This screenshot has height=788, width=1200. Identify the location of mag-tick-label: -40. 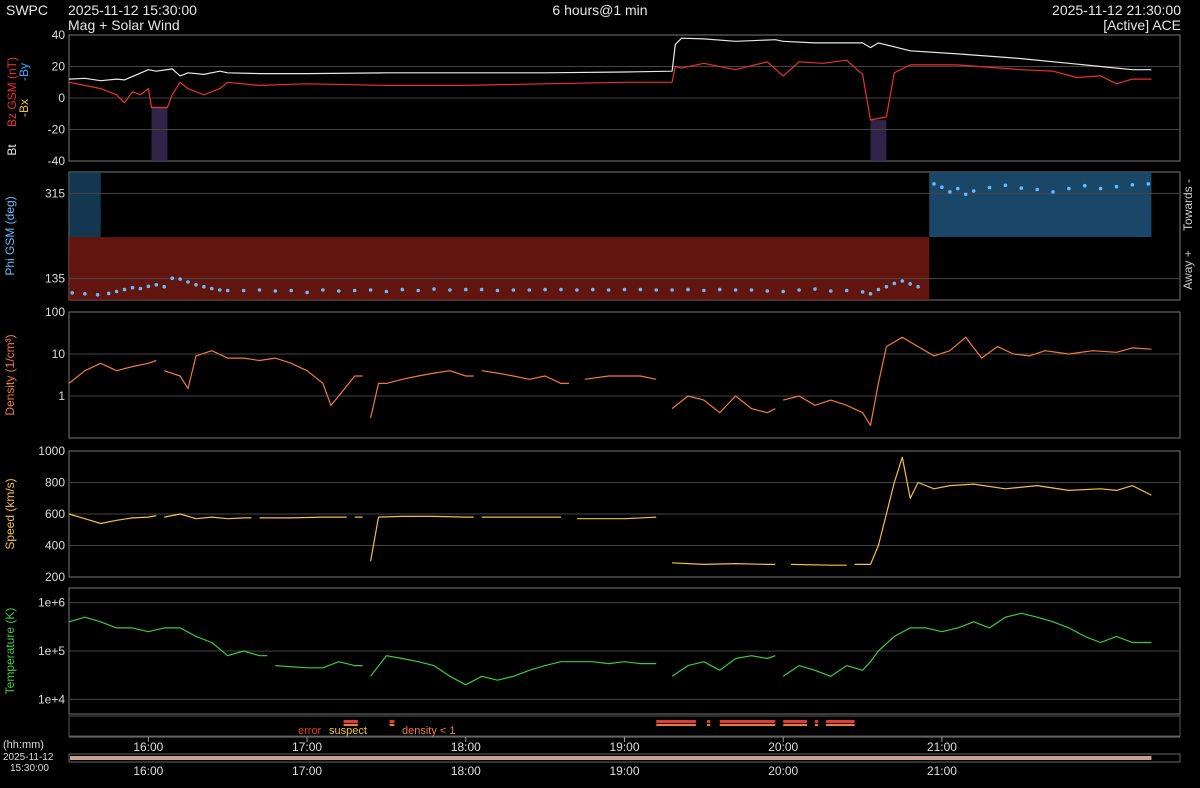
(57, 161).